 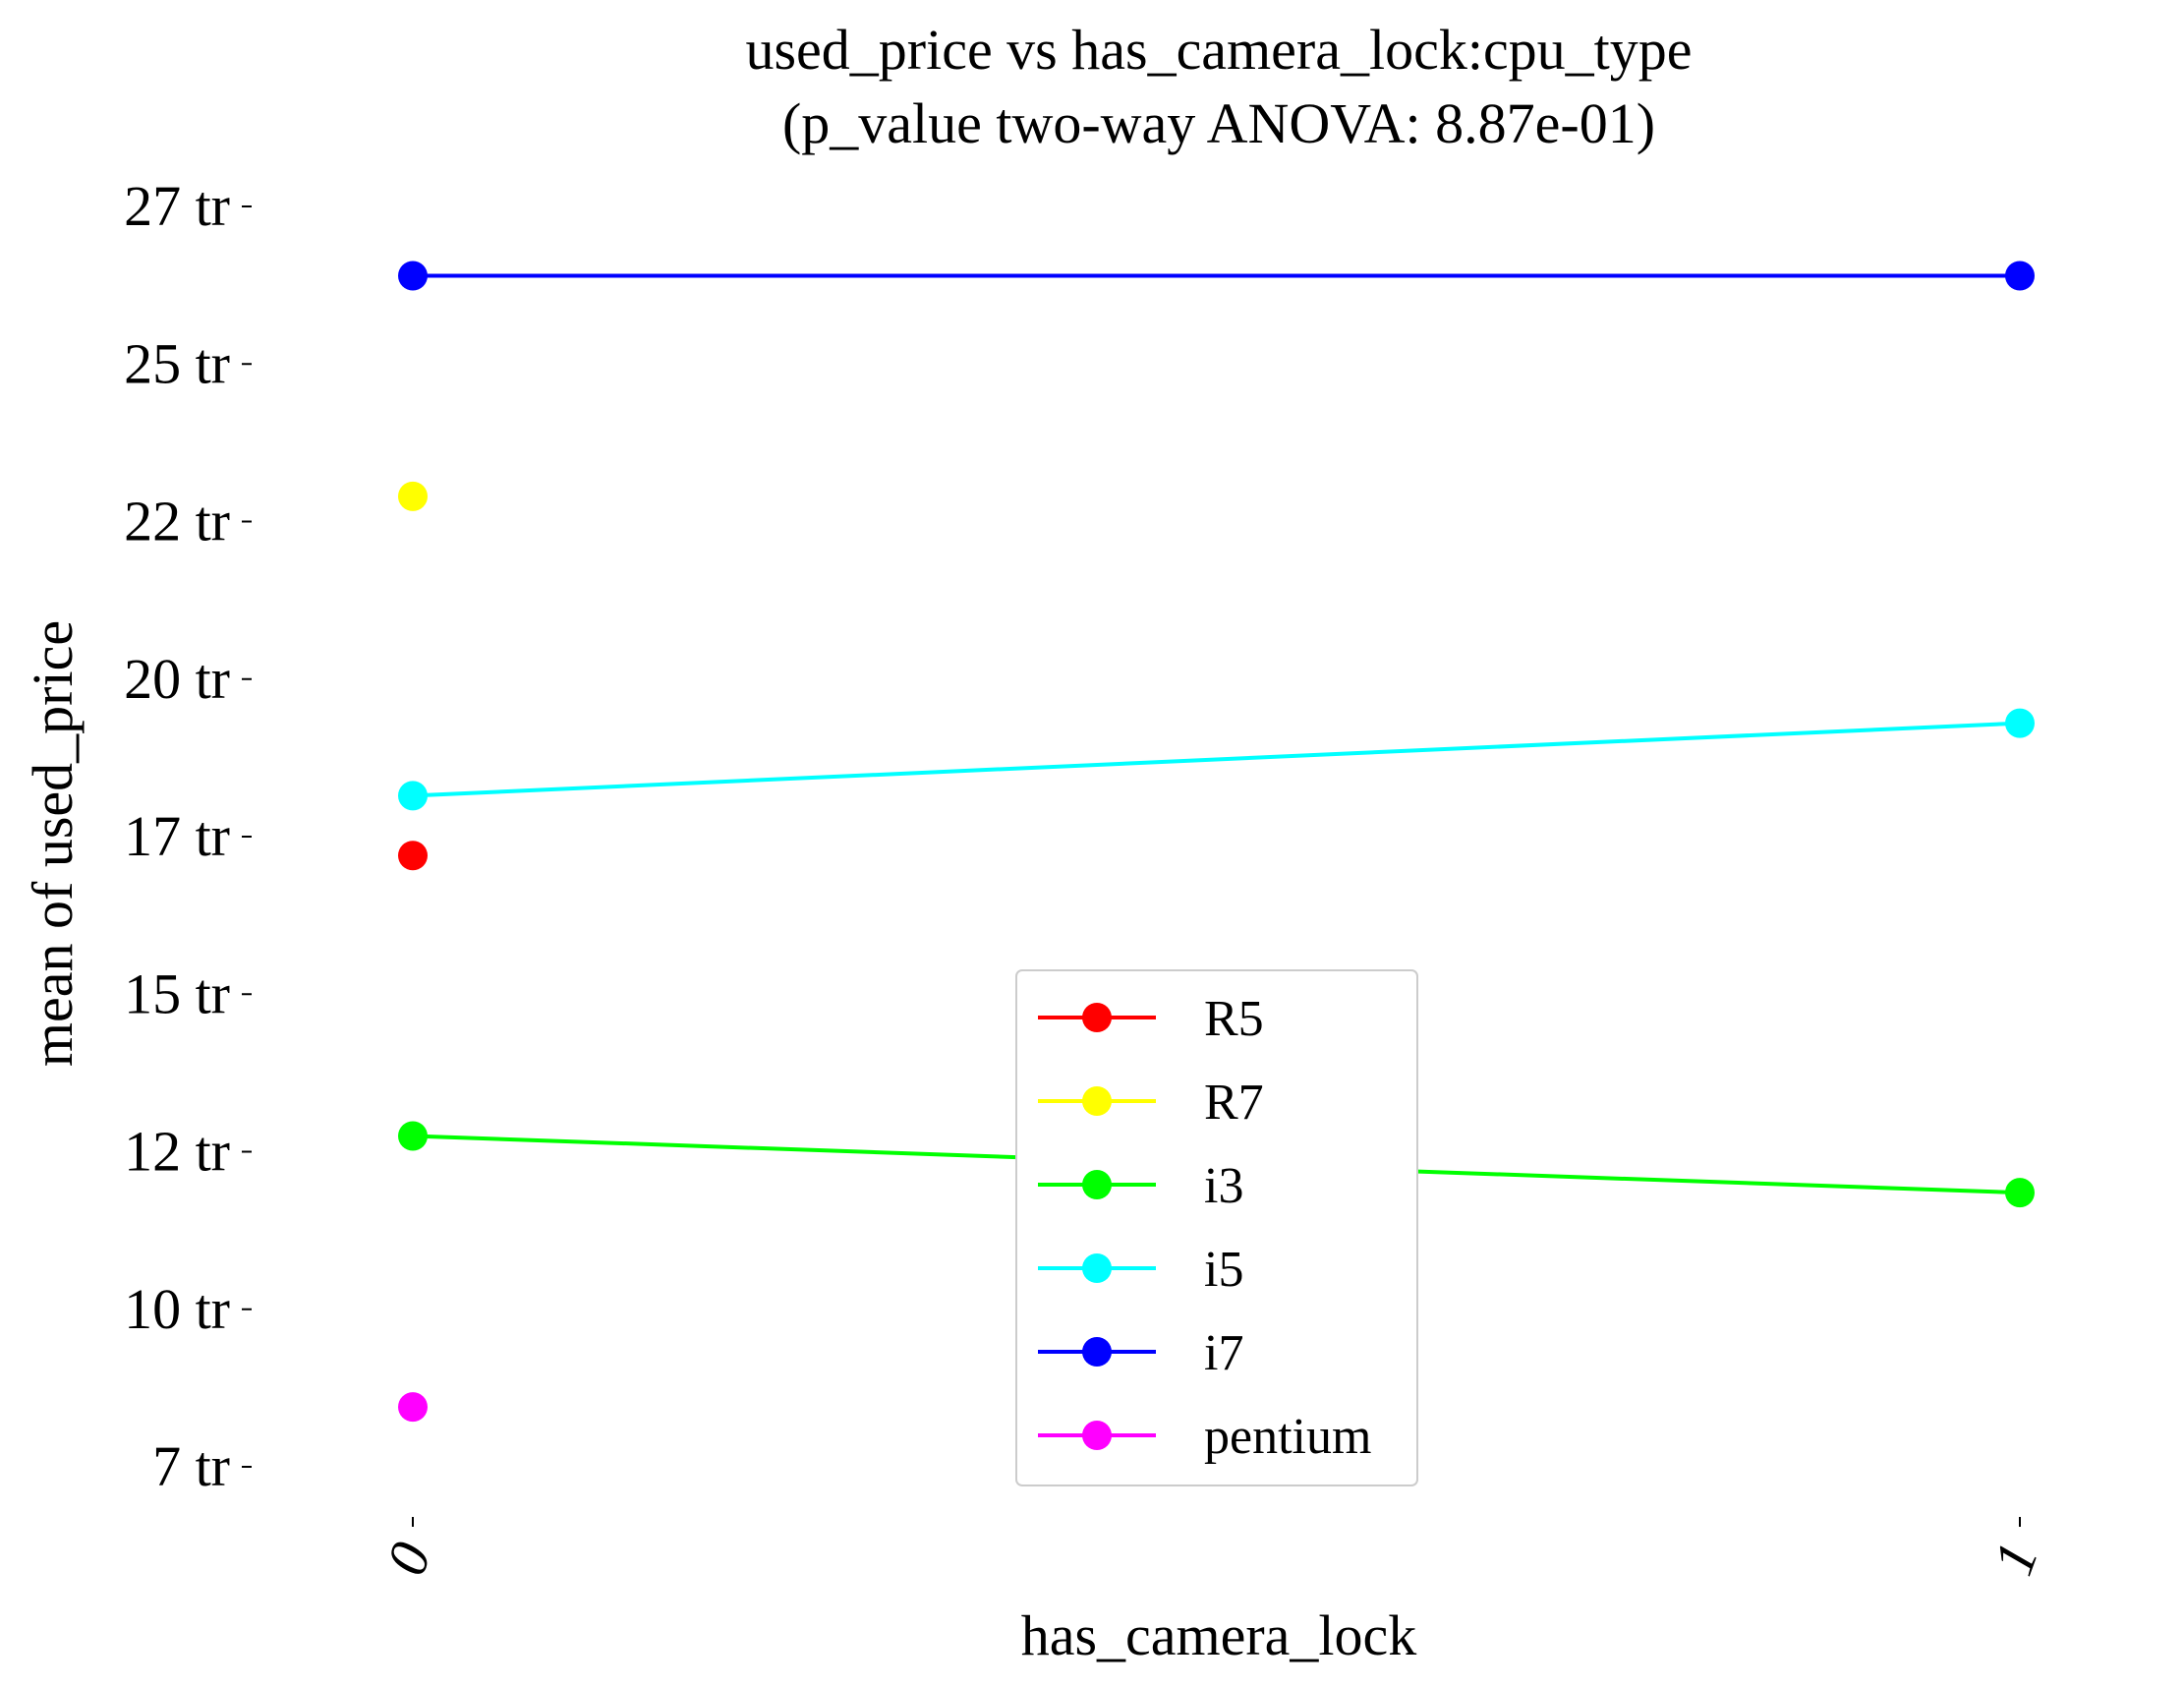 What do you see at coordinates (177, 993) in the screenshot?
I see `y-tick-label: 15 tr` at bounding box center [177, 993].